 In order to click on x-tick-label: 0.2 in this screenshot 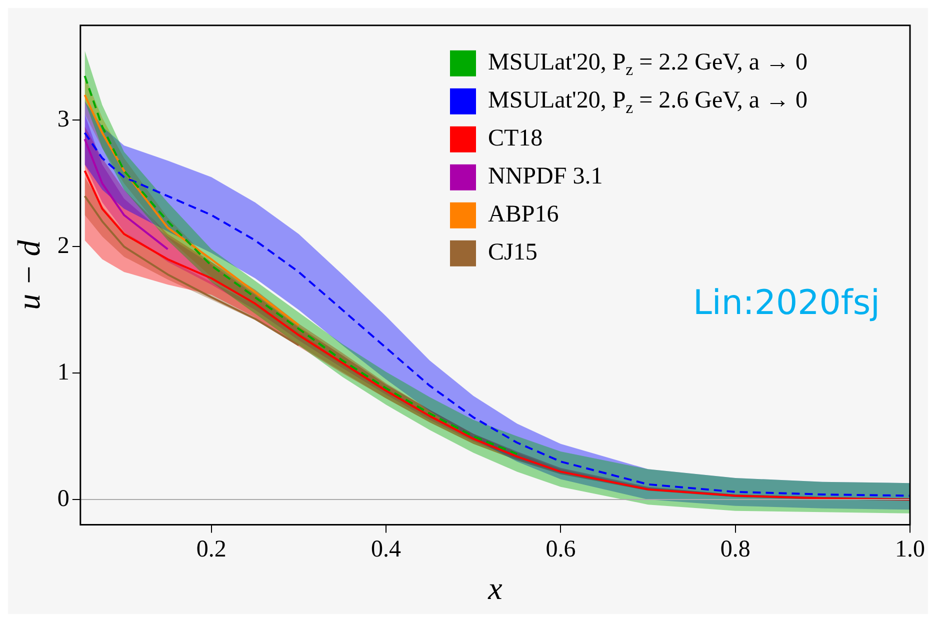, I will do `click(211, 549)`.